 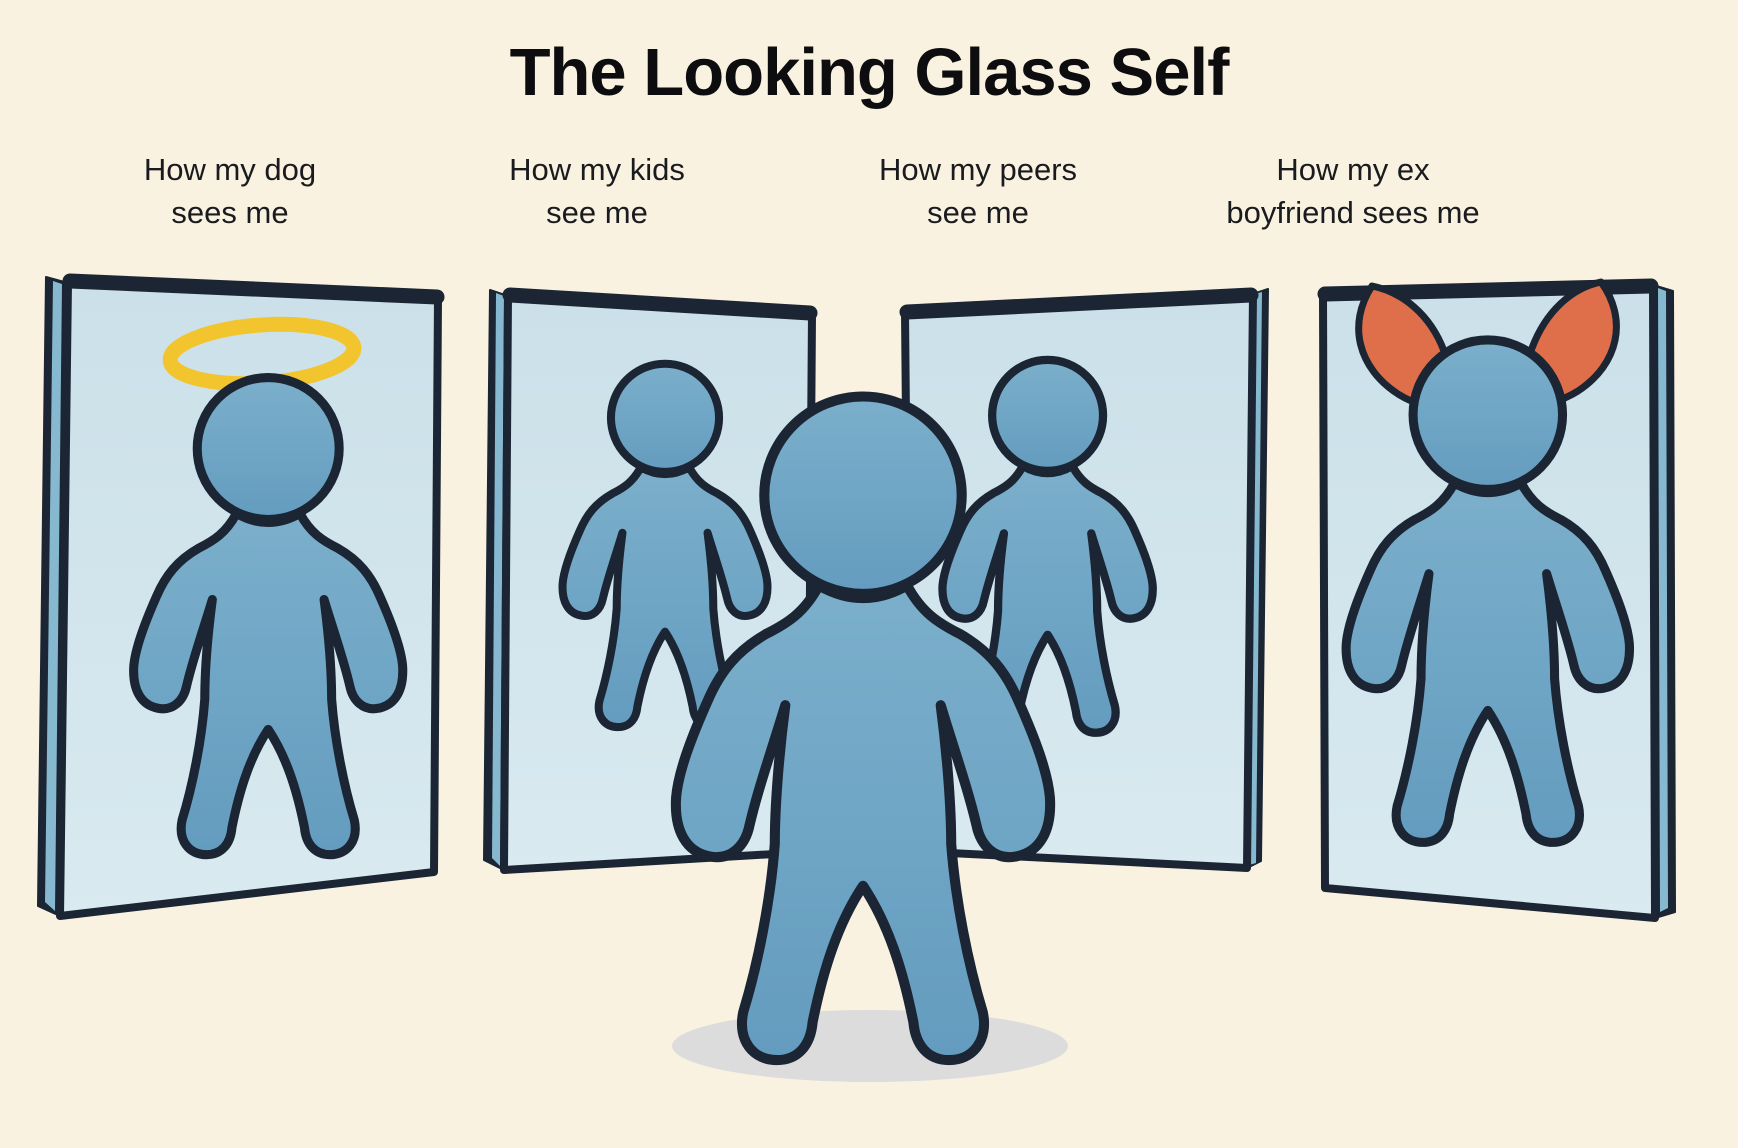 What do you see at coordinates (230, 169) in the screenshot?
I see `label-dog-line1: How my dog` at bounding box center [230, 169].